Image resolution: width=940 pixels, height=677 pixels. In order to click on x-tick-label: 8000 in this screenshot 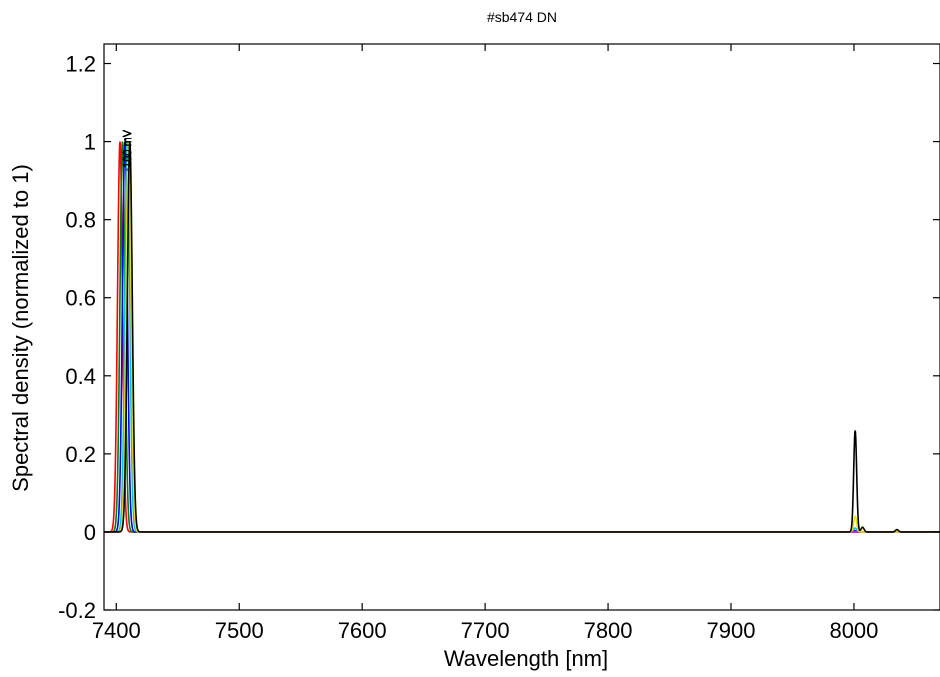, I will do `click(853, 630)`.